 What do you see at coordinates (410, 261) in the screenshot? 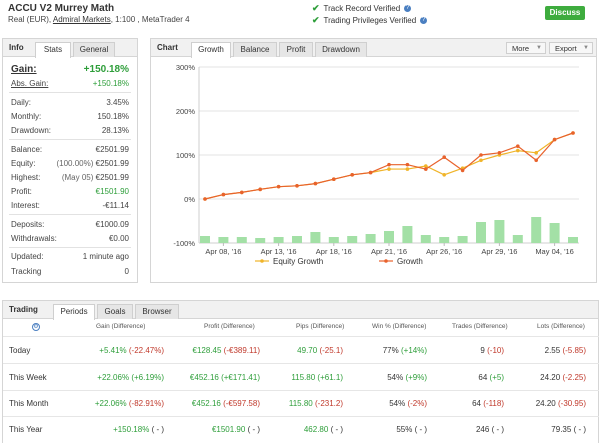
I see `legend-label: Growth` at bounding box center [410, 261].